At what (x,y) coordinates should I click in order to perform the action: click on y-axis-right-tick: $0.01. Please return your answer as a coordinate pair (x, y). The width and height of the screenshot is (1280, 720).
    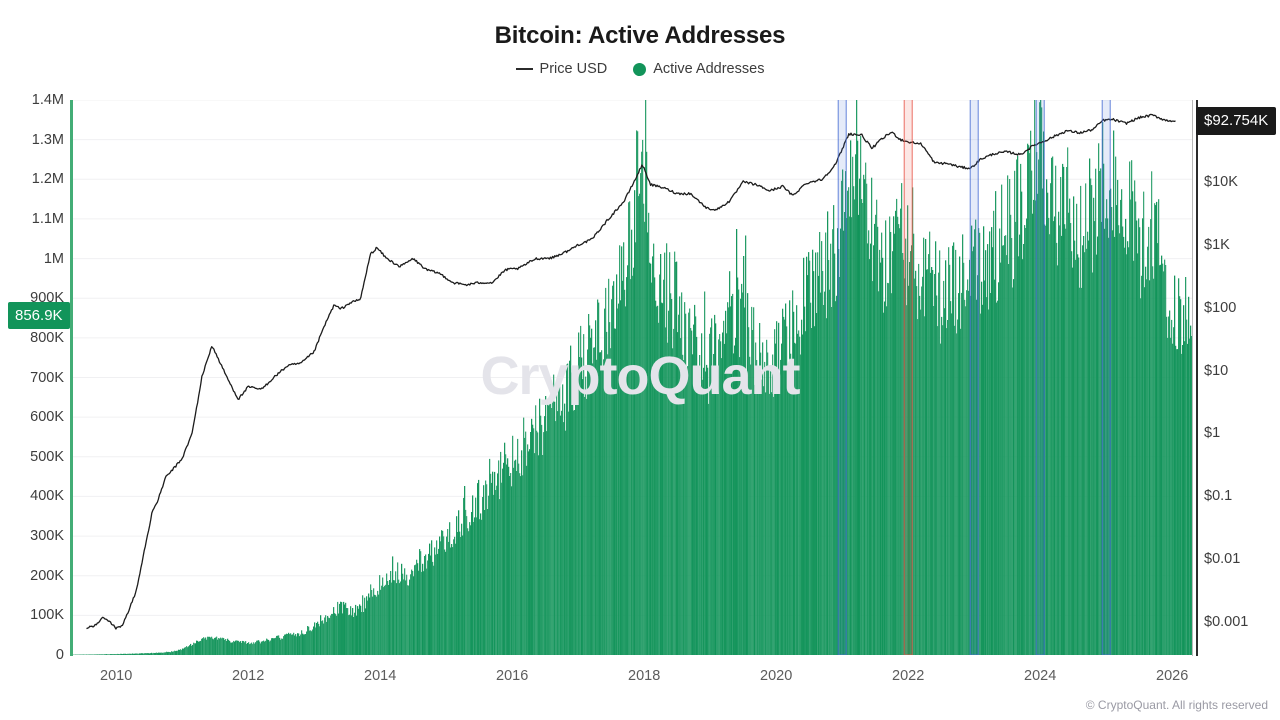
    Looking at the image, I should click on (1222, 559).